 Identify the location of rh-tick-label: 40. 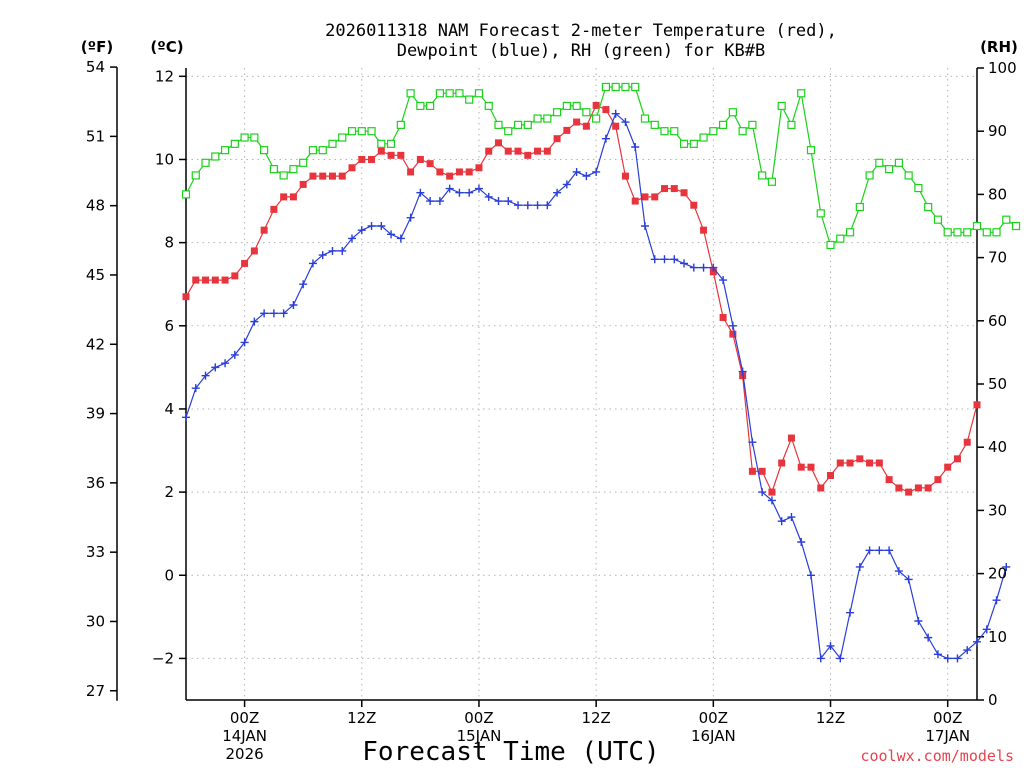
(997, 447).